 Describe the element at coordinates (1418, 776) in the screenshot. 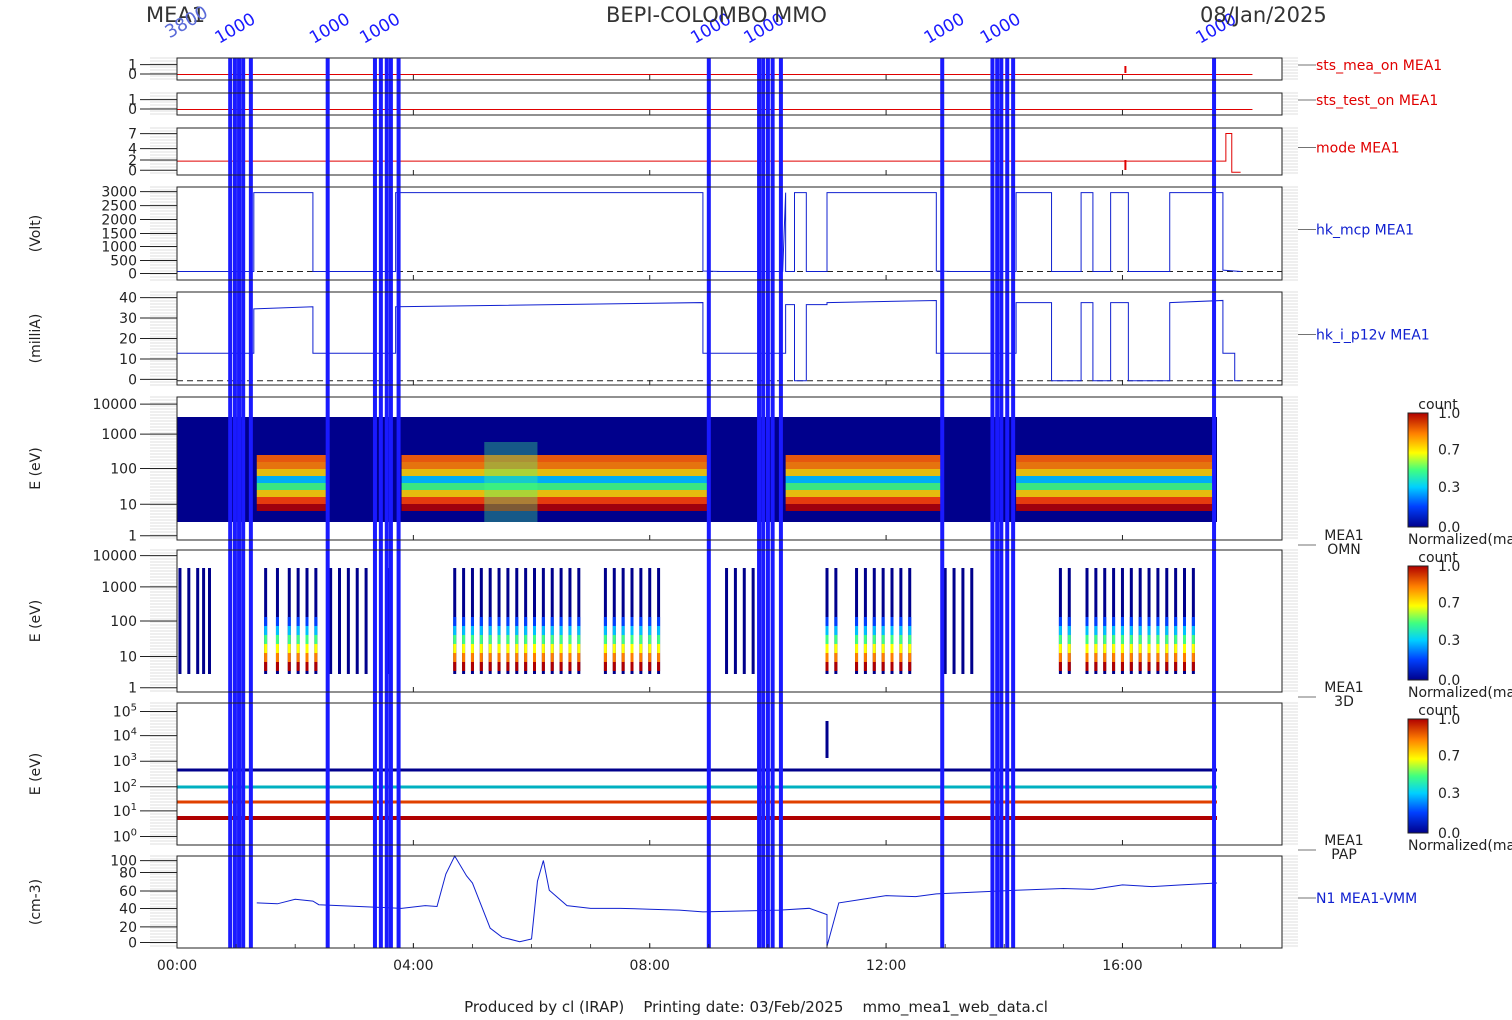

I see `colorbar` at that location.